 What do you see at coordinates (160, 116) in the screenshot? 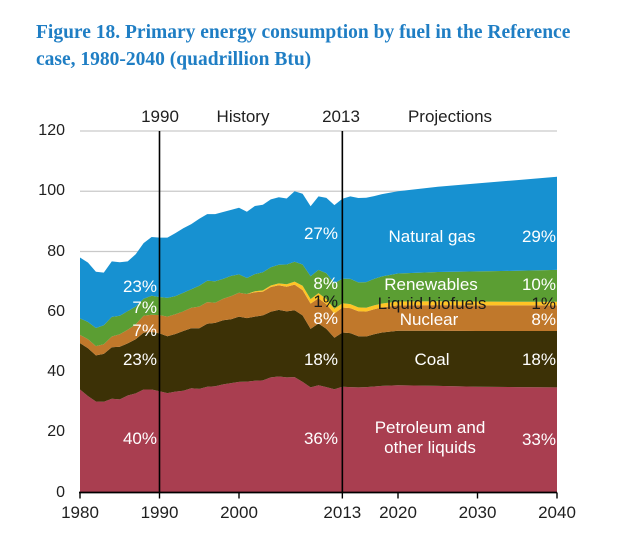
I see `header-label-1990: 1990` at bounding box center [160, 116].